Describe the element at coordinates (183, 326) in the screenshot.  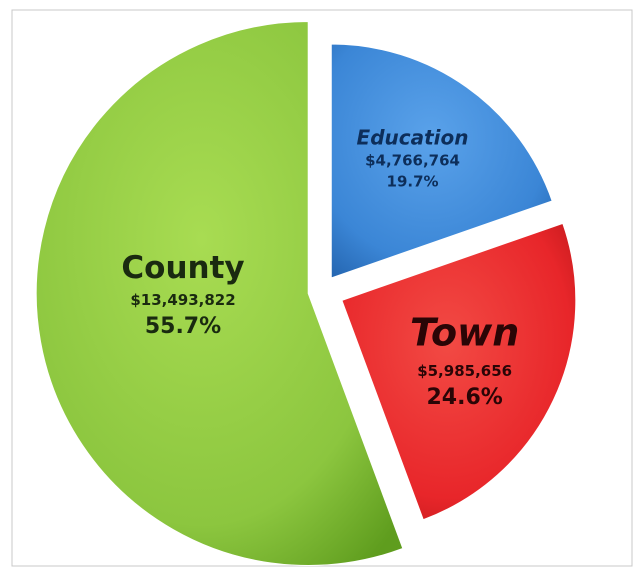
I see `slice-percent-county: 55.7%` at that location.